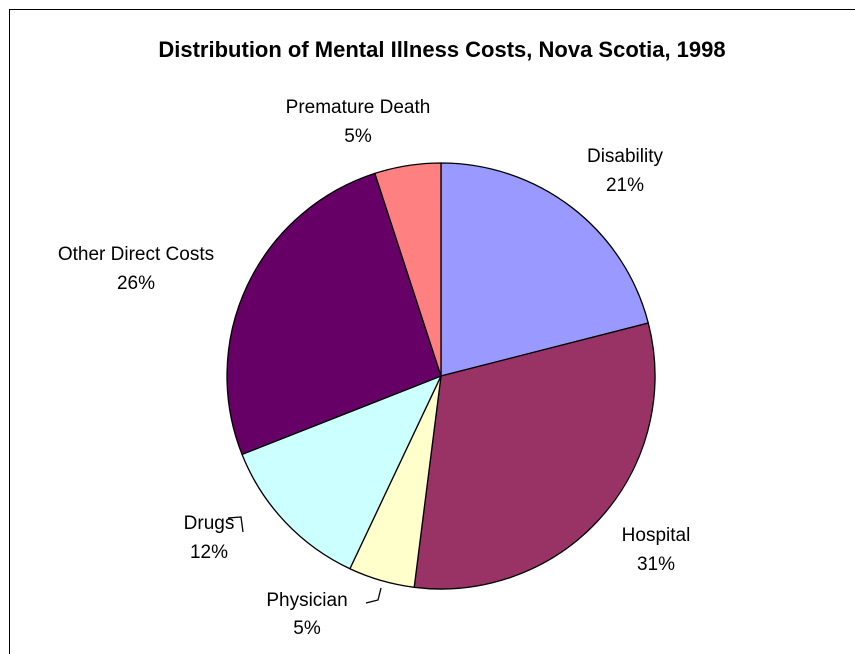  I want to click on label-value-drugs: 12%, so click(209, 552).